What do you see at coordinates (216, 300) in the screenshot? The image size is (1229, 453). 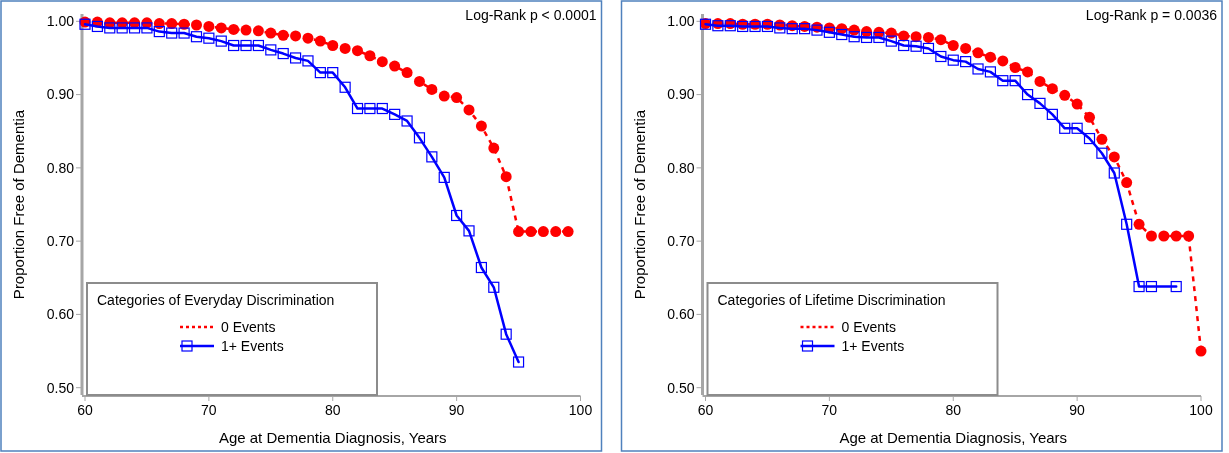 I see `legend-title: Categories of Everyday Discrimination` at bounding box center [216, 300].